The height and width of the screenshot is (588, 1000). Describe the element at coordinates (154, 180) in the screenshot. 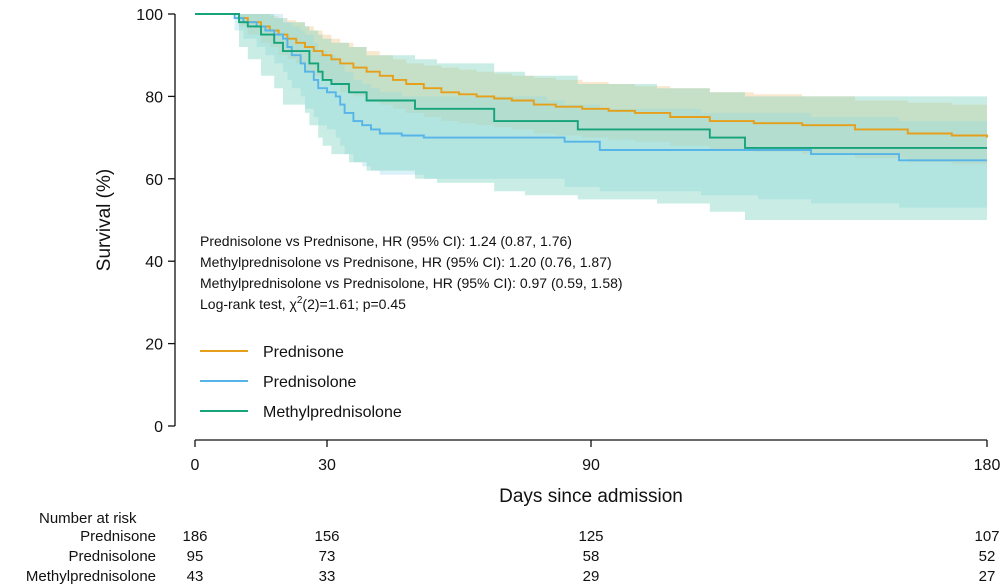

I see `y-tick-label-60: 60` at that location.